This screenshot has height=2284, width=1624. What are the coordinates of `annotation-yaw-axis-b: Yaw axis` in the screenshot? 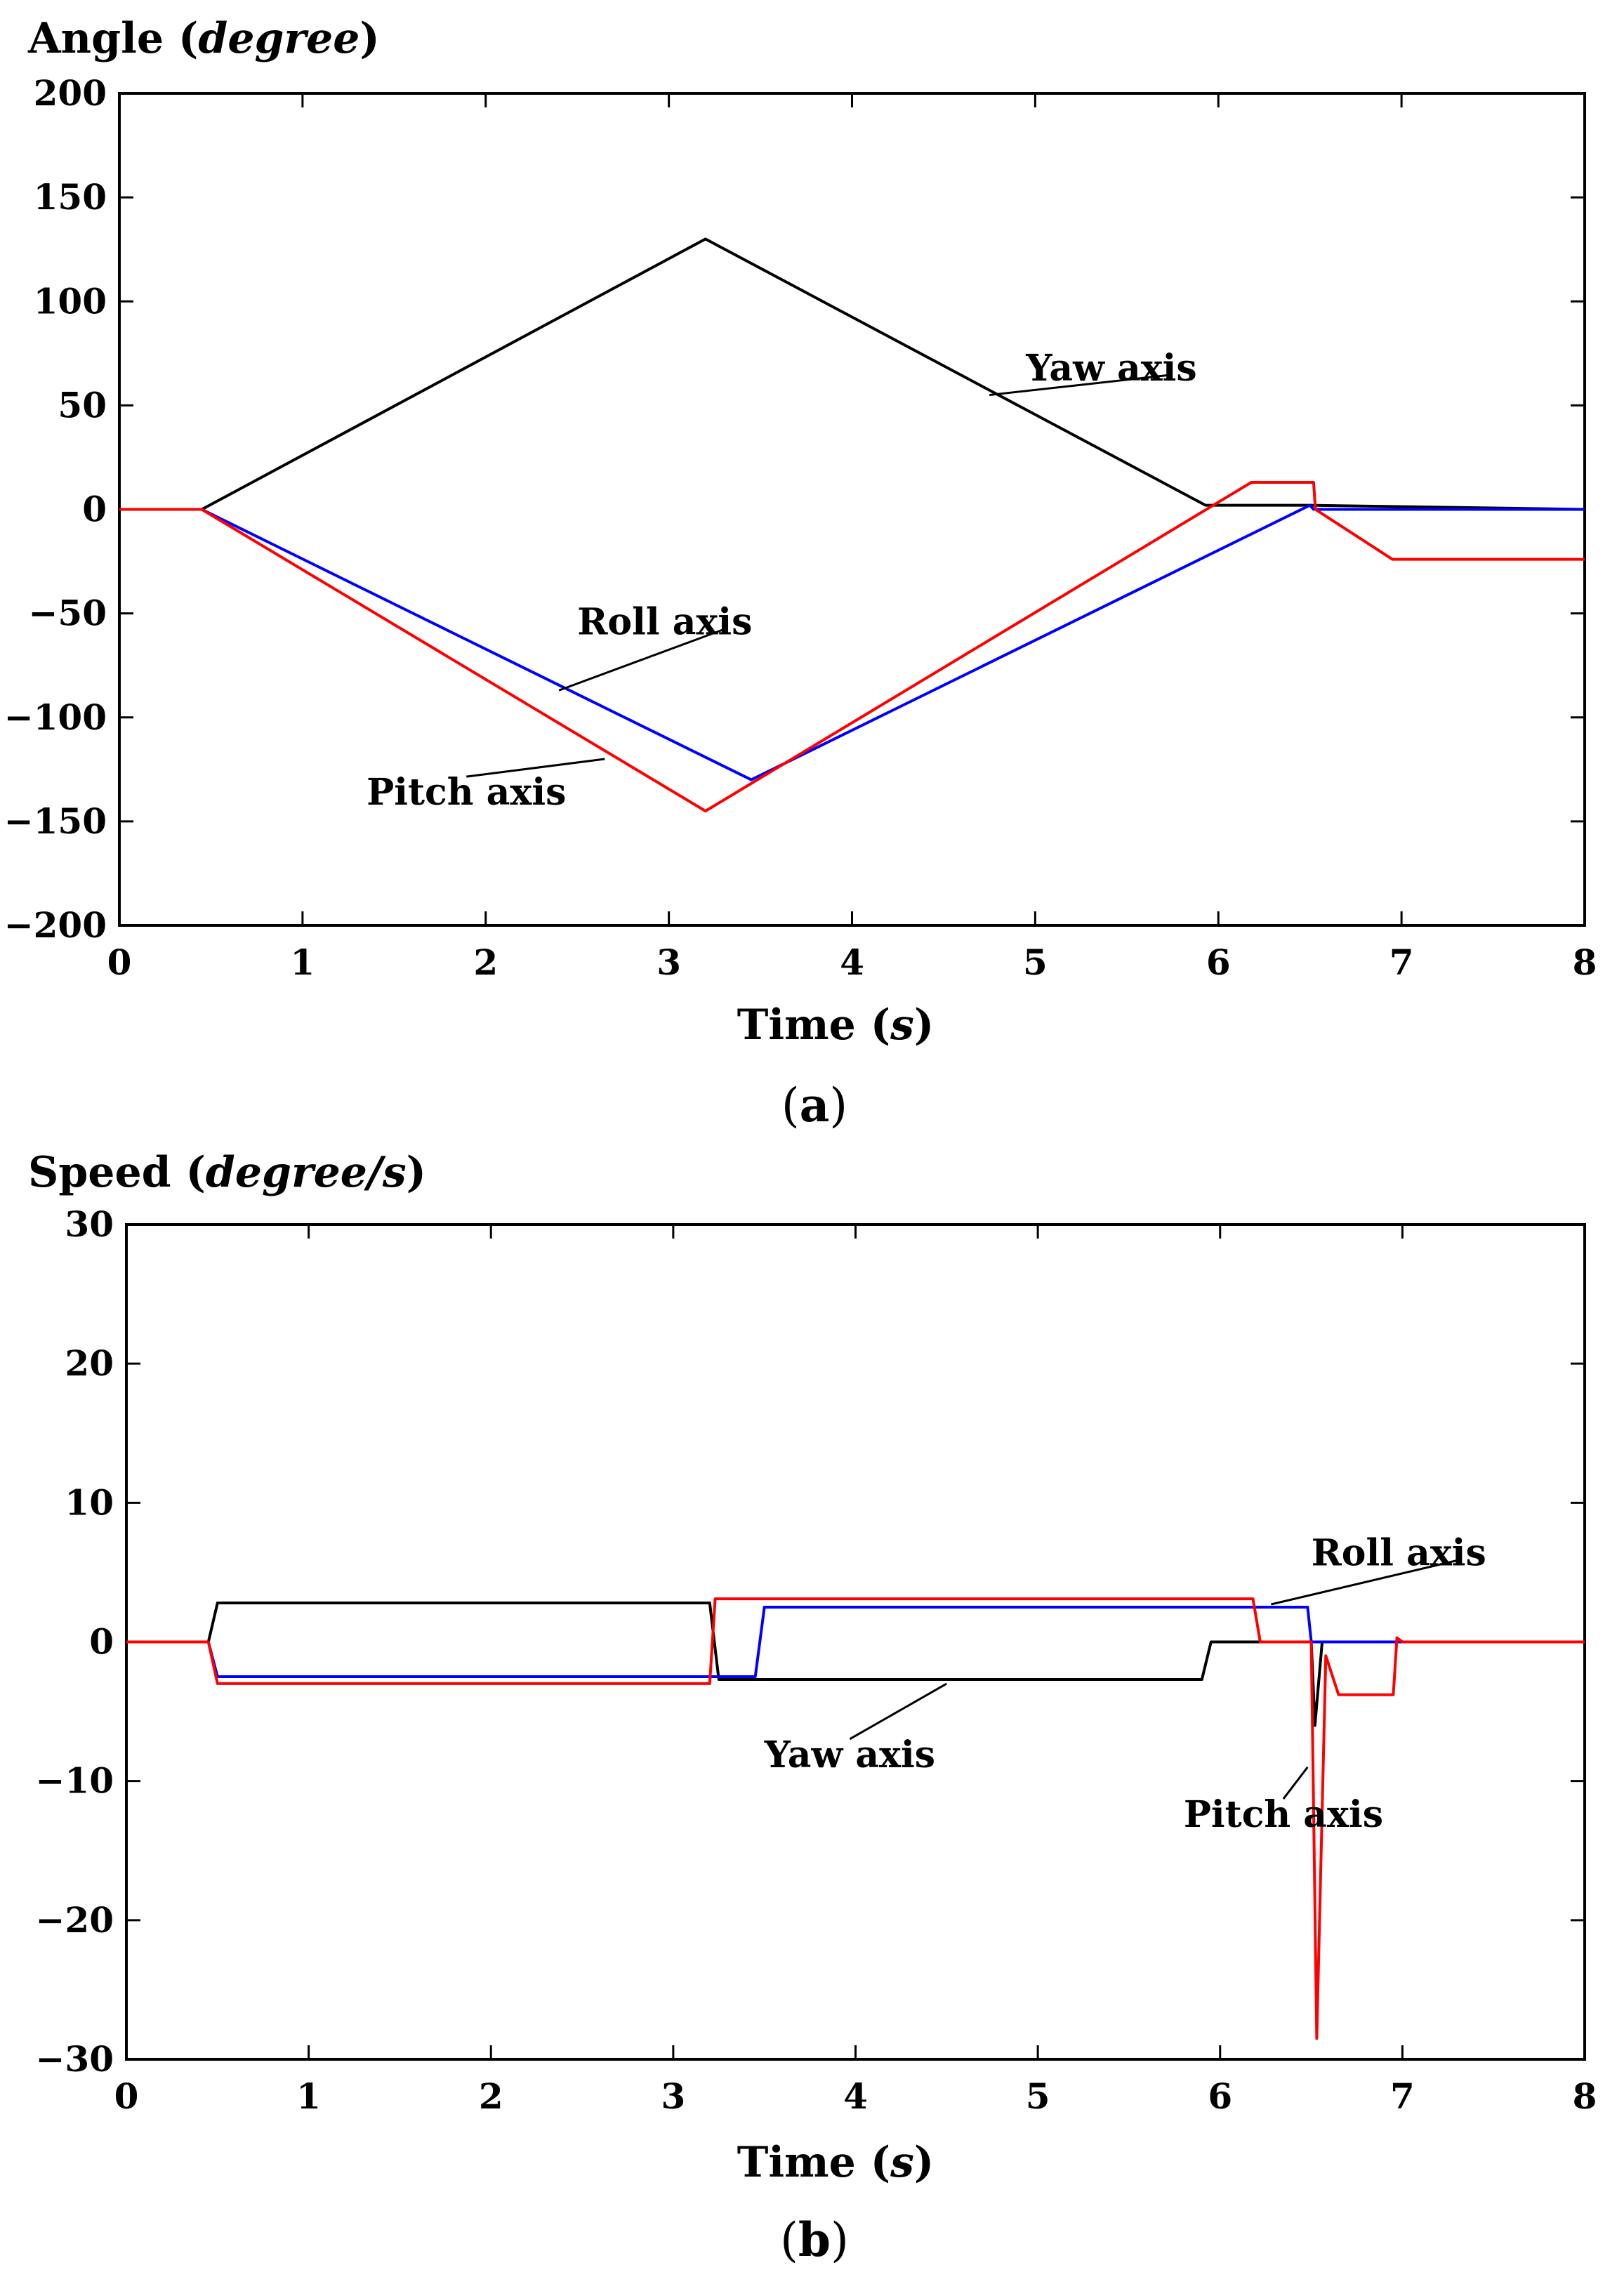 It's located at (849, 1755).